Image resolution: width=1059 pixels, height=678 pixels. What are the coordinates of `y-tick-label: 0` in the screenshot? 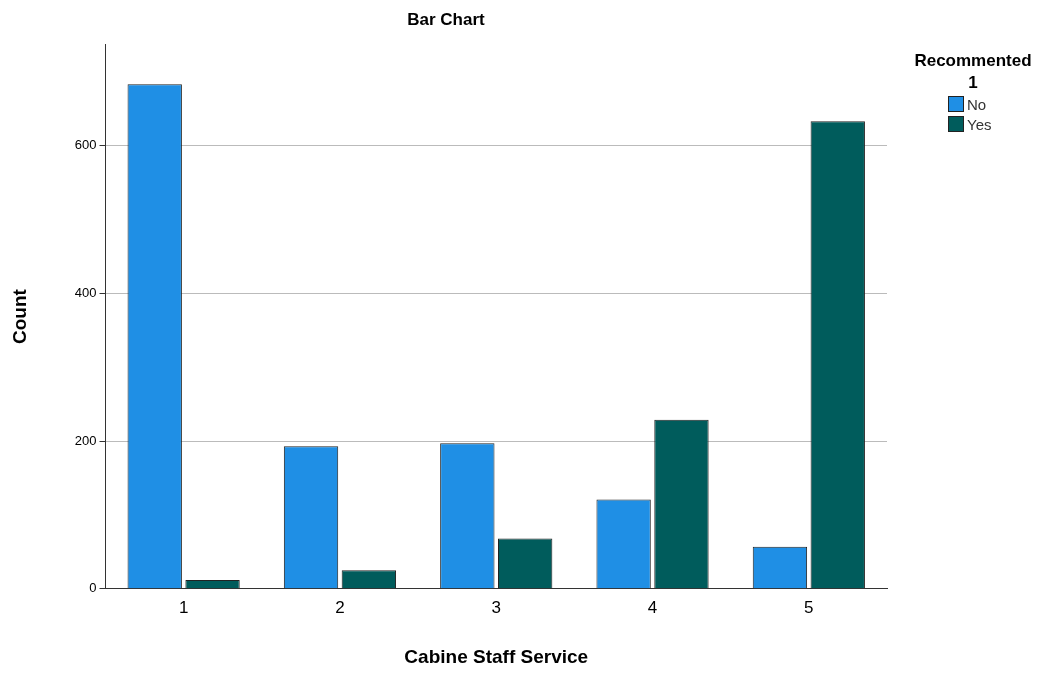 It's located at (93, 588).